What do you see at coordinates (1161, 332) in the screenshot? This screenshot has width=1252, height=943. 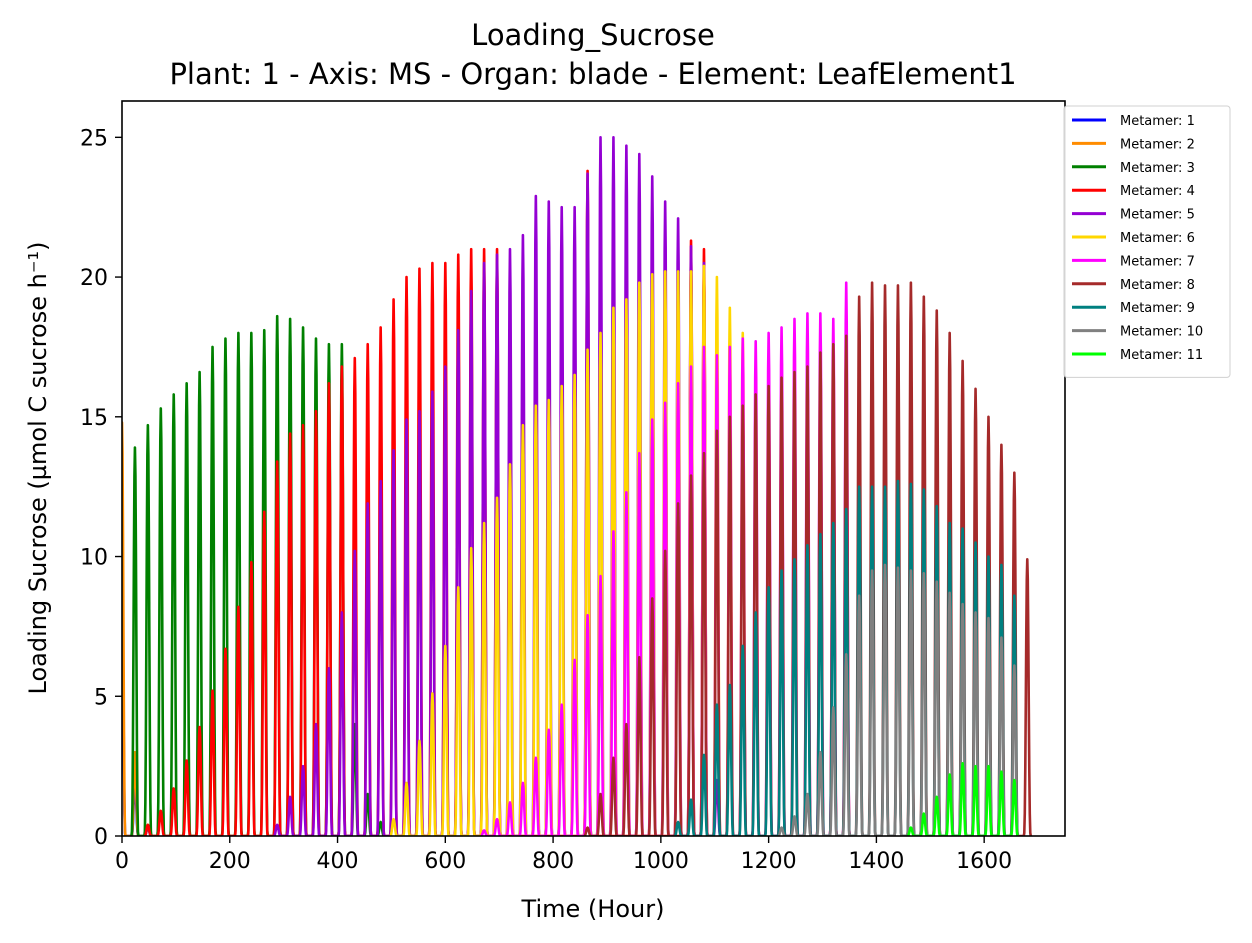 I see `legend-label: Metamer: 10` at bounding box center [1161, 332].